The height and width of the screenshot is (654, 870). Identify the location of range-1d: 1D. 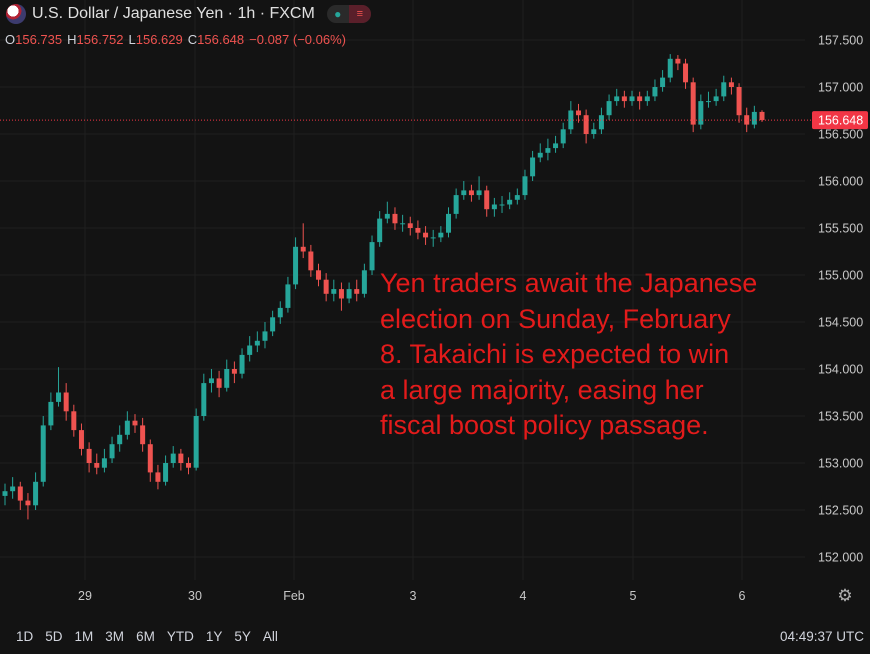
(25, 636).